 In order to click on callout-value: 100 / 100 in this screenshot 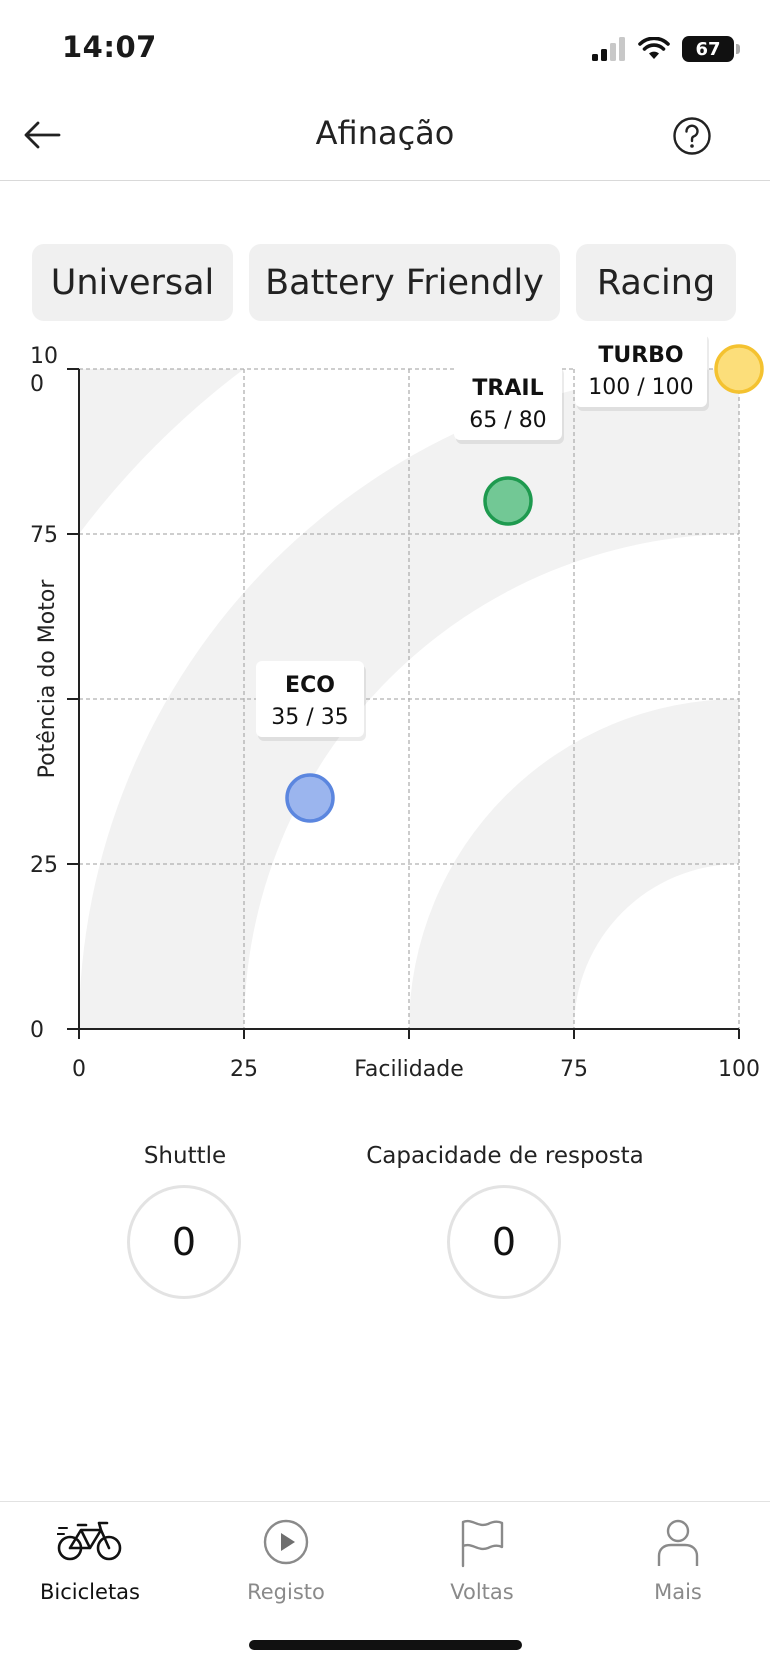, I will do `click(640, 387)`.